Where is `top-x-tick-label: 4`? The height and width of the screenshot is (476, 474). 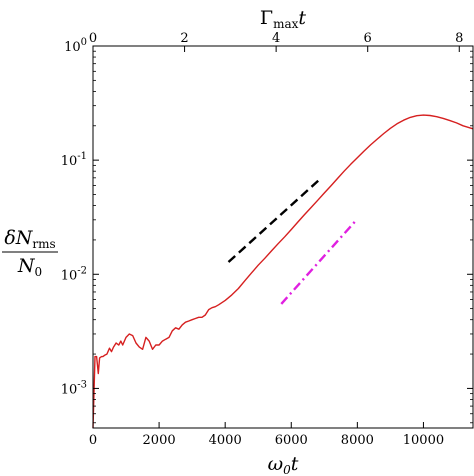 top-x-tick-label: 4 is located at coordinates (276, 38).